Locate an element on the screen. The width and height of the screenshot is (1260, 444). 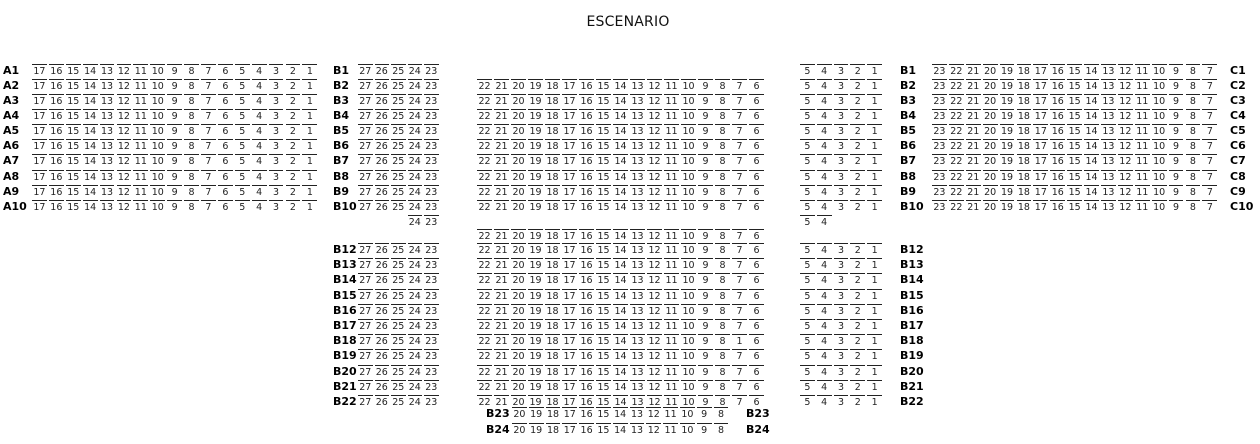
seat: 26 is located at coordinates (381, 295).